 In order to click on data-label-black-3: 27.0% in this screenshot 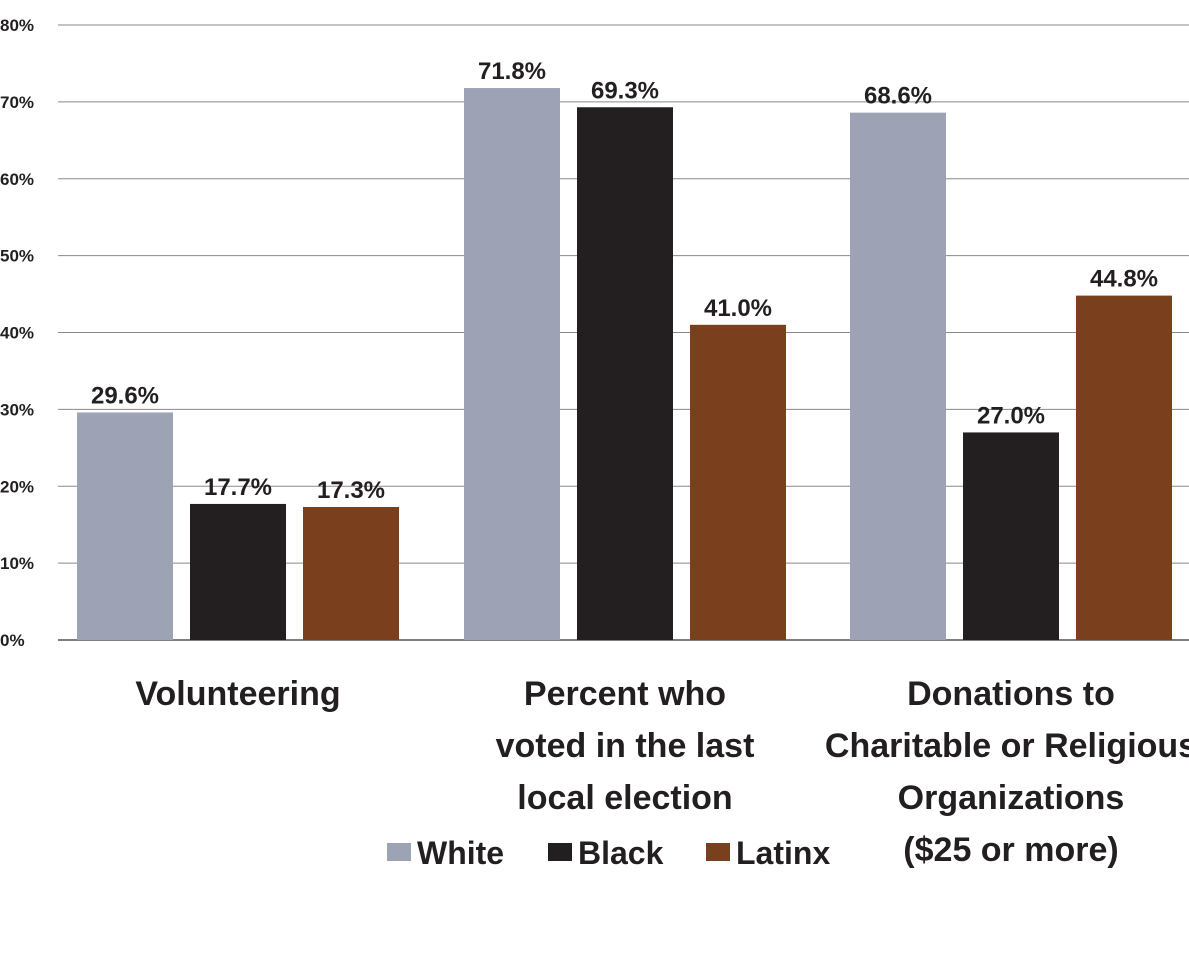, I will do `click(1011, 415)`.